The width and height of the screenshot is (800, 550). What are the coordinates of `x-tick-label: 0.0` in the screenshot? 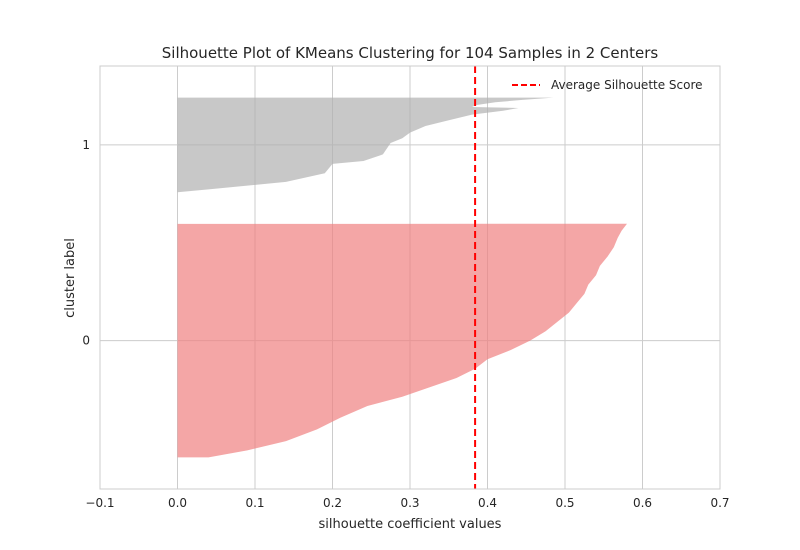 It's located at (177, 503).